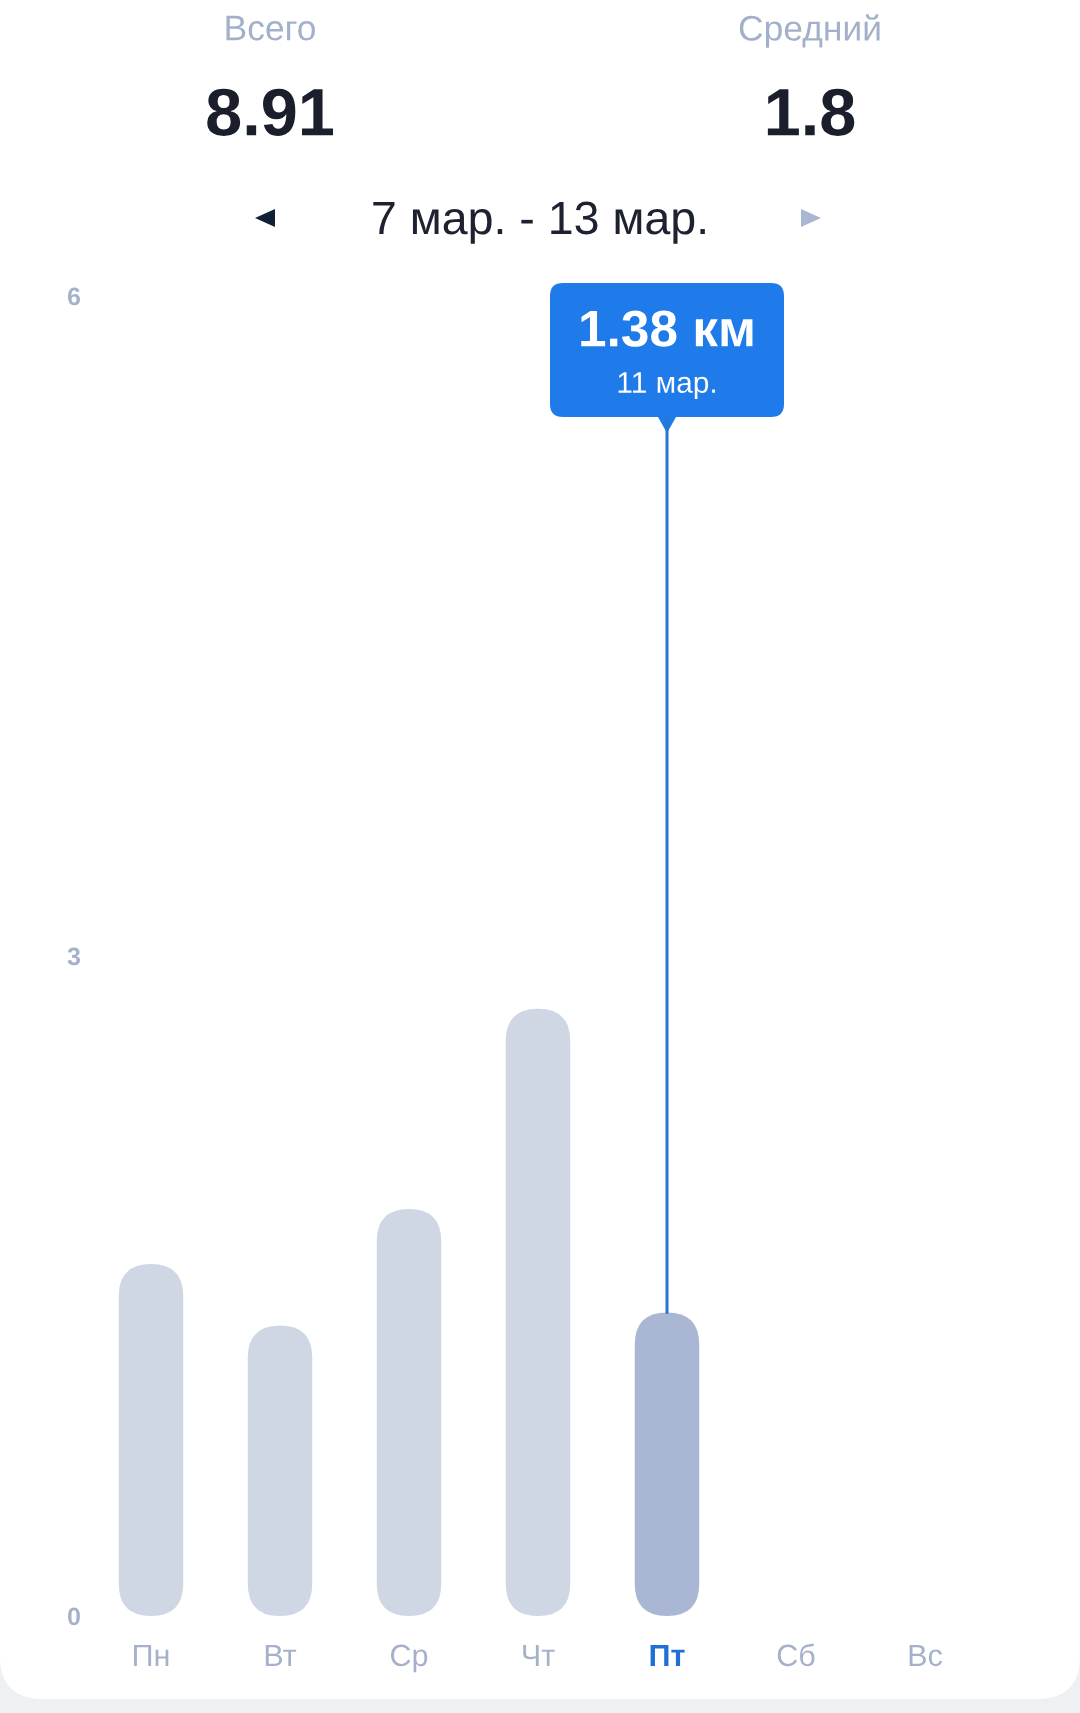  Describe the element at coordinates (667, 328) in the screenshot. I see `annotation: 1.38 км` at that location.